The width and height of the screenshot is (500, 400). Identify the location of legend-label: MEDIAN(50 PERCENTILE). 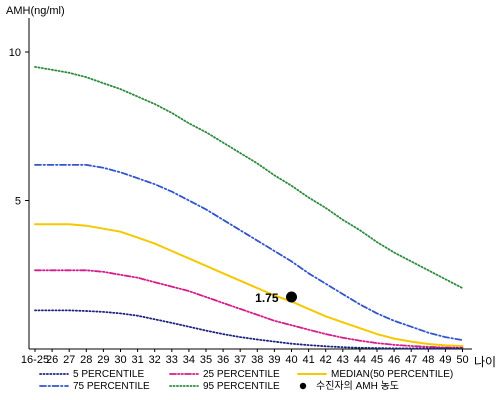
(392, 374).